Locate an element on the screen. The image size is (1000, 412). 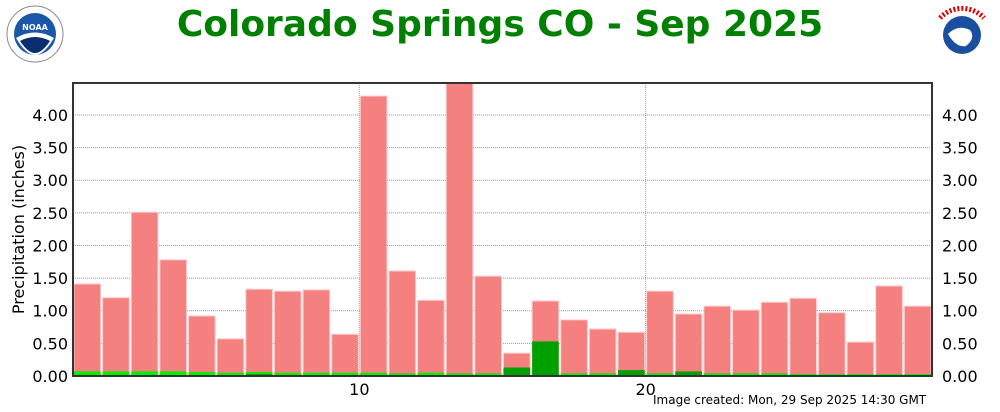
nws-logo is located at coordinates (962, 35).